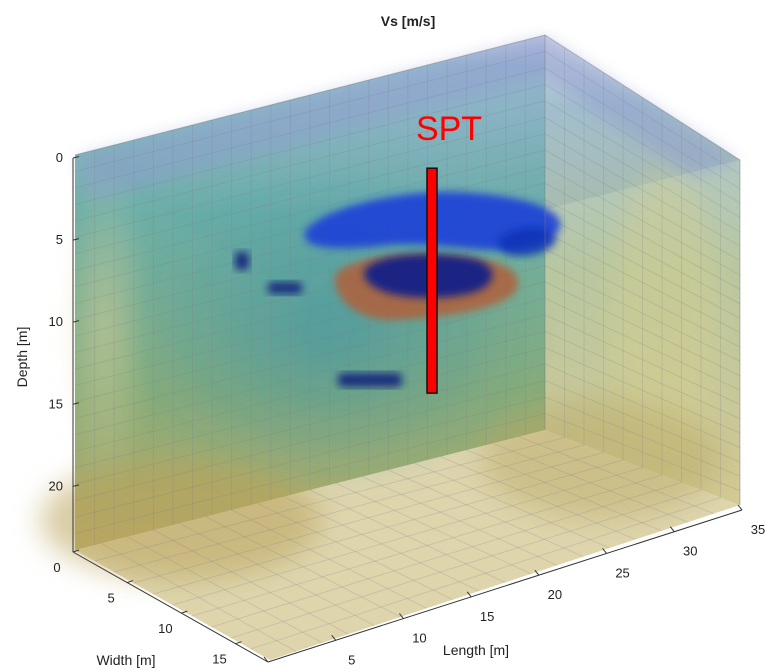  Describe the element at coordinates (105, 330) in the screenshot. I see `left-edge-lightening` at that location.